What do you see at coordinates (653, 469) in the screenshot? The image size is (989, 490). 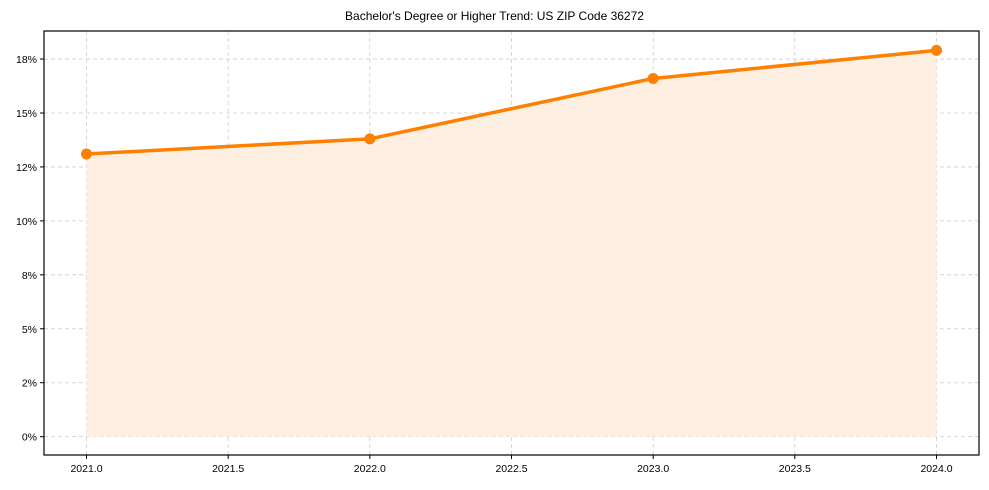 I see `x-tick-label: 2023.0` at bounding box center [653, 469].